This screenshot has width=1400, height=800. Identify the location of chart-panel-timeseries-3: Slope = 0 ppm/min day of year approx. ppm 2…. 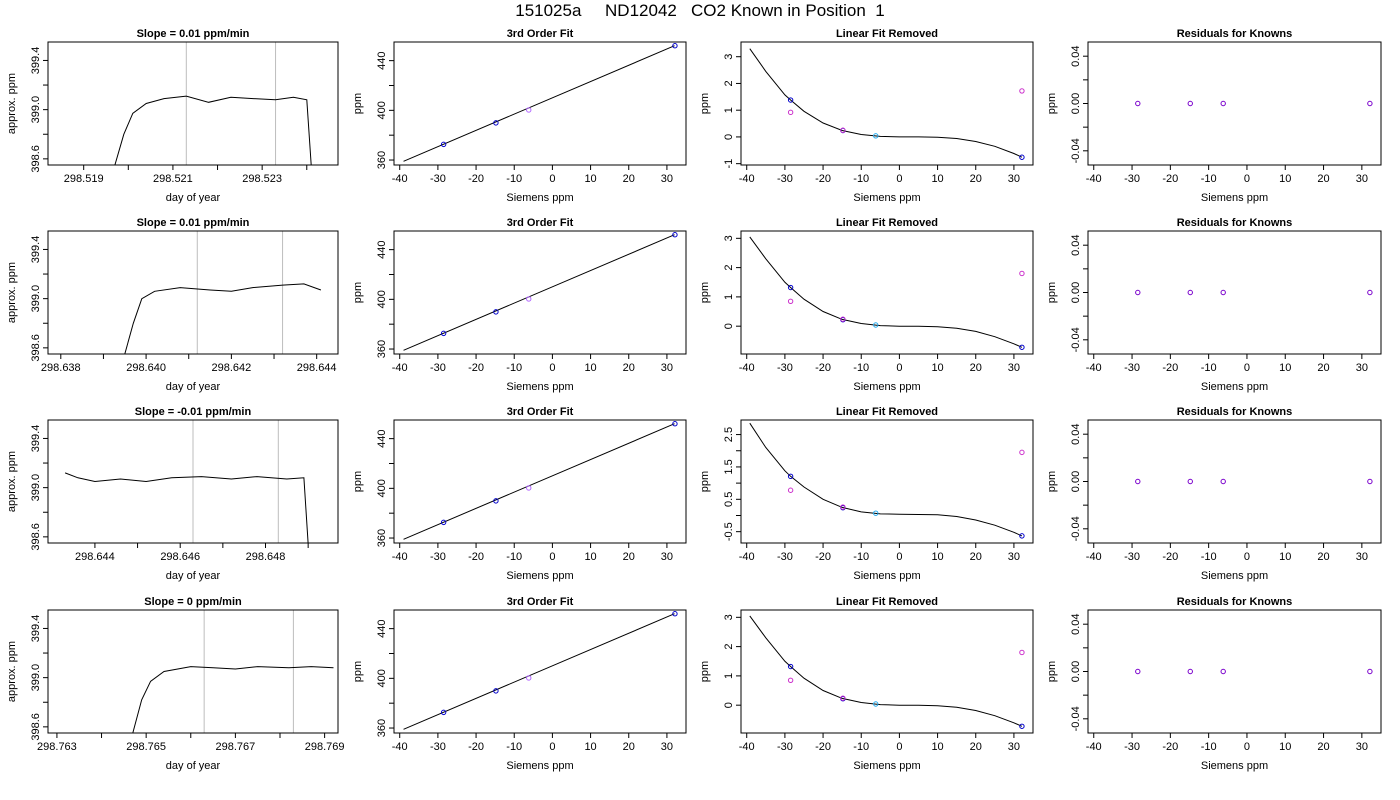
(175, 684).